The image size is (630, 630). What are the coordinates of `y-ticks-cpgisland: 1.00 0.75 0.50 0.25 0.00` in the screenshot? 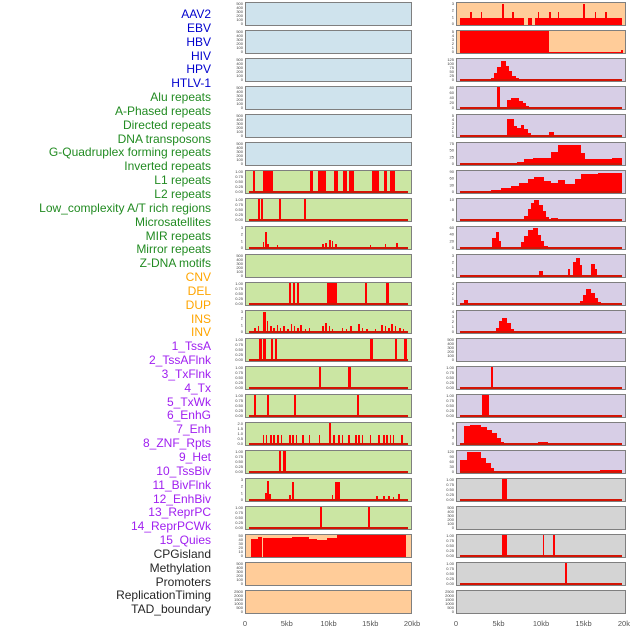 It's located at (439, 490).